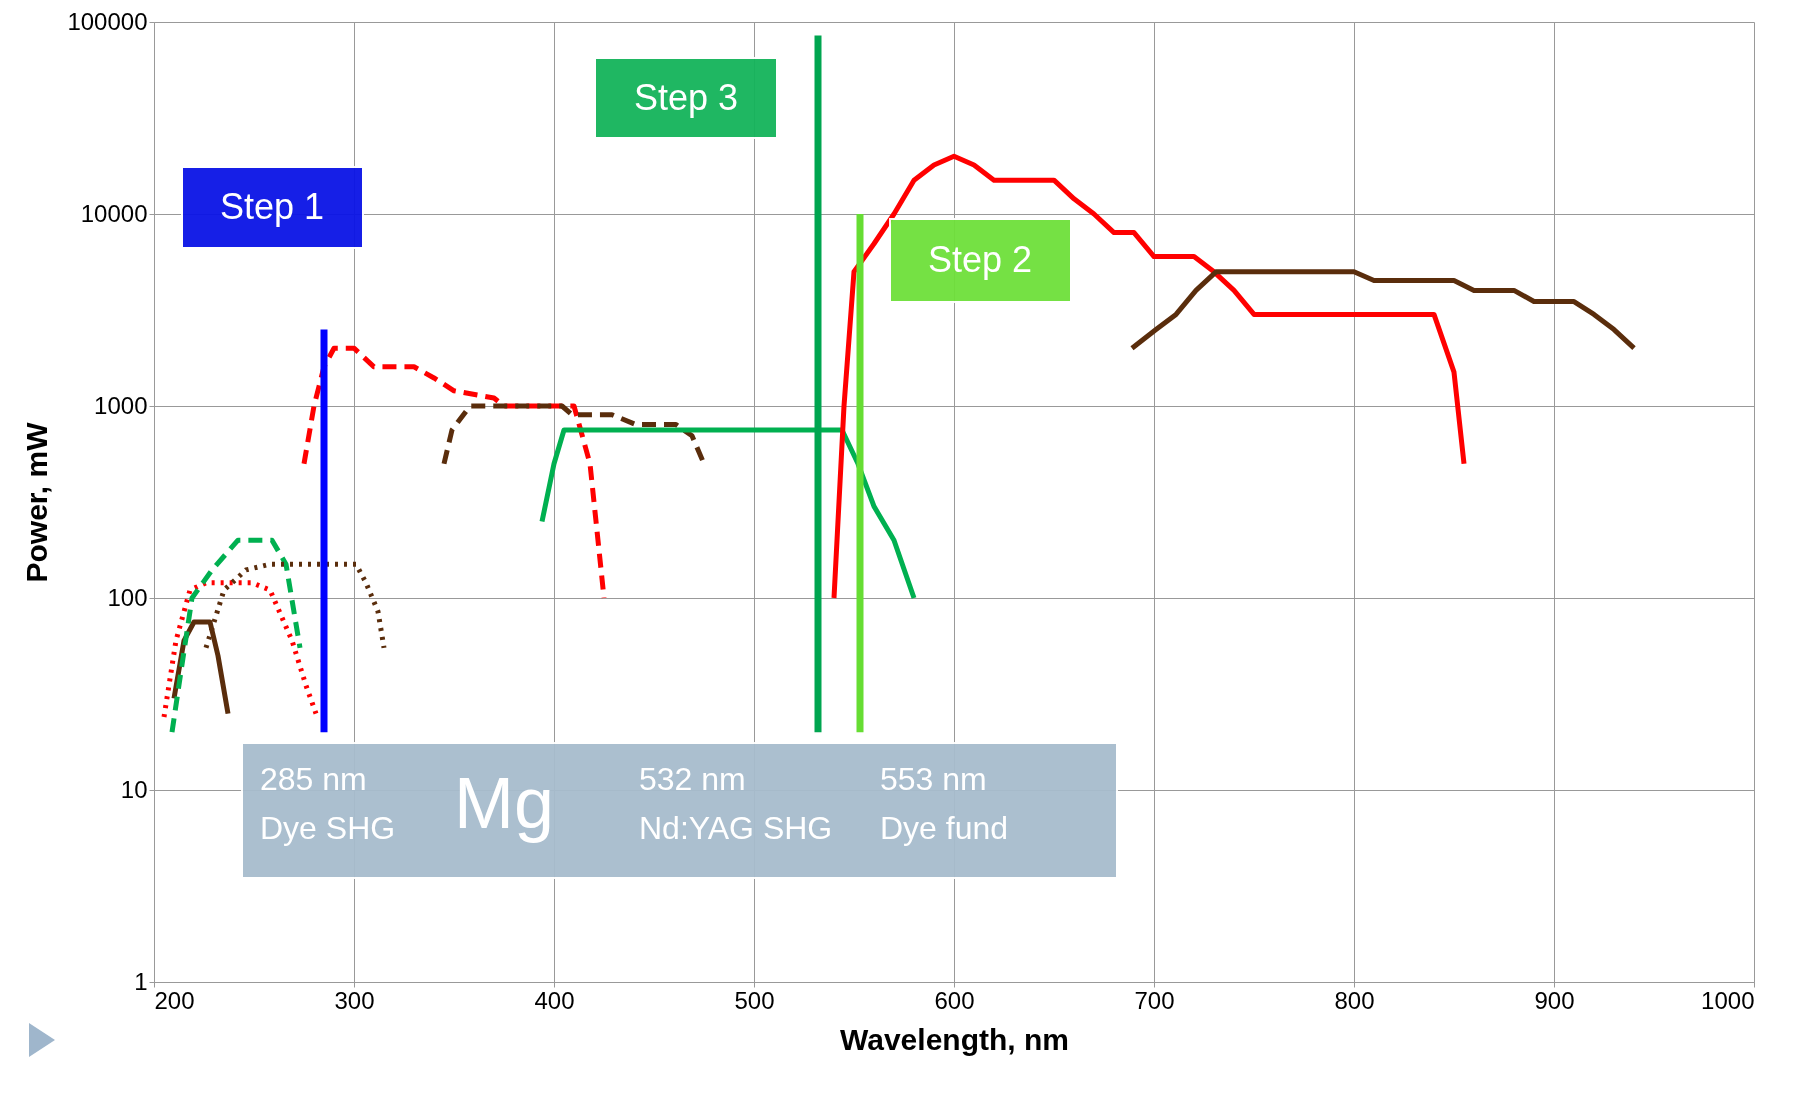  I want to click on annotation: 532 nm, so click(692, 779).